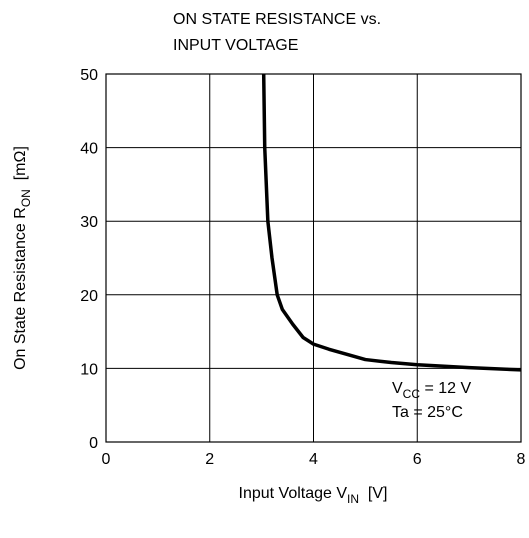 Image resolution: width=529 pixels, height=538 pixels. I want to click on annotation: VCC = 12 V, so click(431, 390).